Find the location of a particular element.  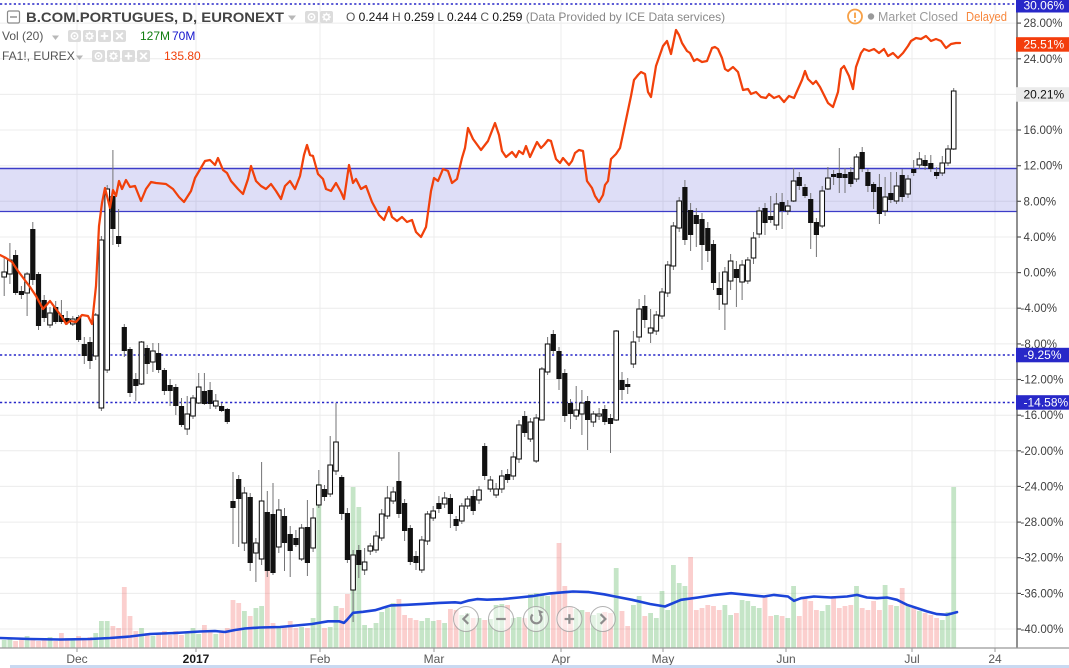

svg-text: 12.00% is located at coordinates (1043, 167).